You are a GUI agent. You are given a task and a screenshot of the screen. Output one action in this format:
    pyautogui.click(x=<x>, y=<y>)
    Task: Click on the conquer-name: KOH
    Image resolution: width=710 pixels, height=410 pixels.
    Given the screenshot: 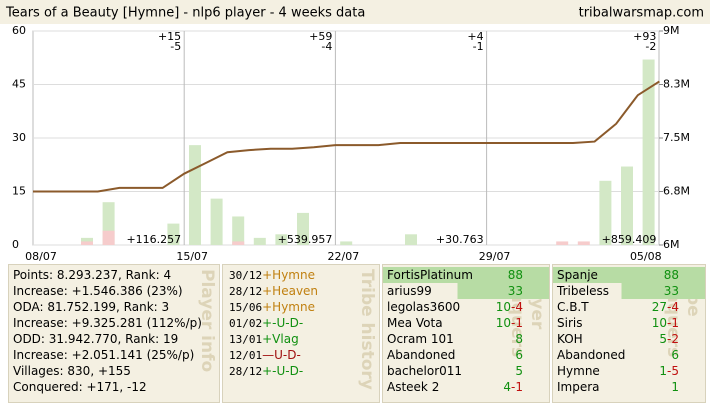 What is the action you would take?
    pyautogui.click(x=570, y=339)
    